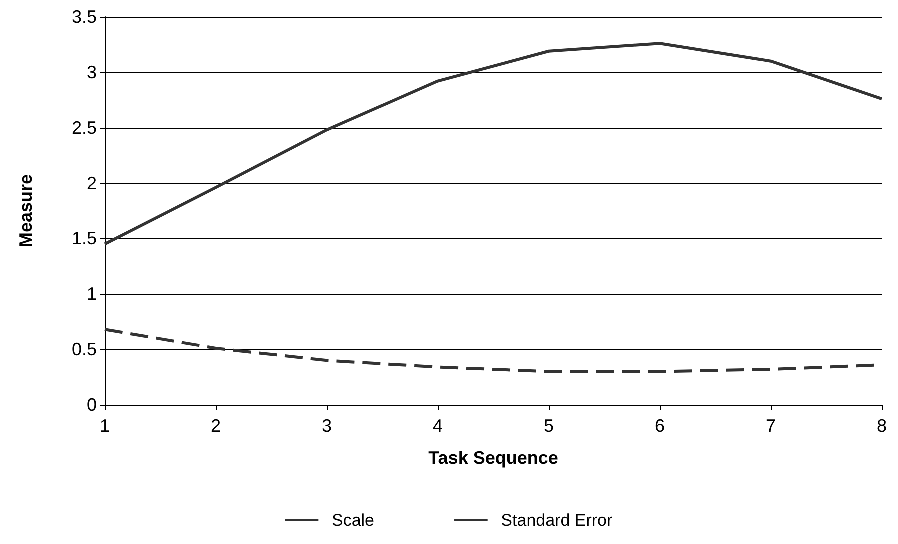  What do you see at coordinates (84, 238) in the screenshot?
I see `y-tick-label: 1.5` at bounding box center [84, 238].